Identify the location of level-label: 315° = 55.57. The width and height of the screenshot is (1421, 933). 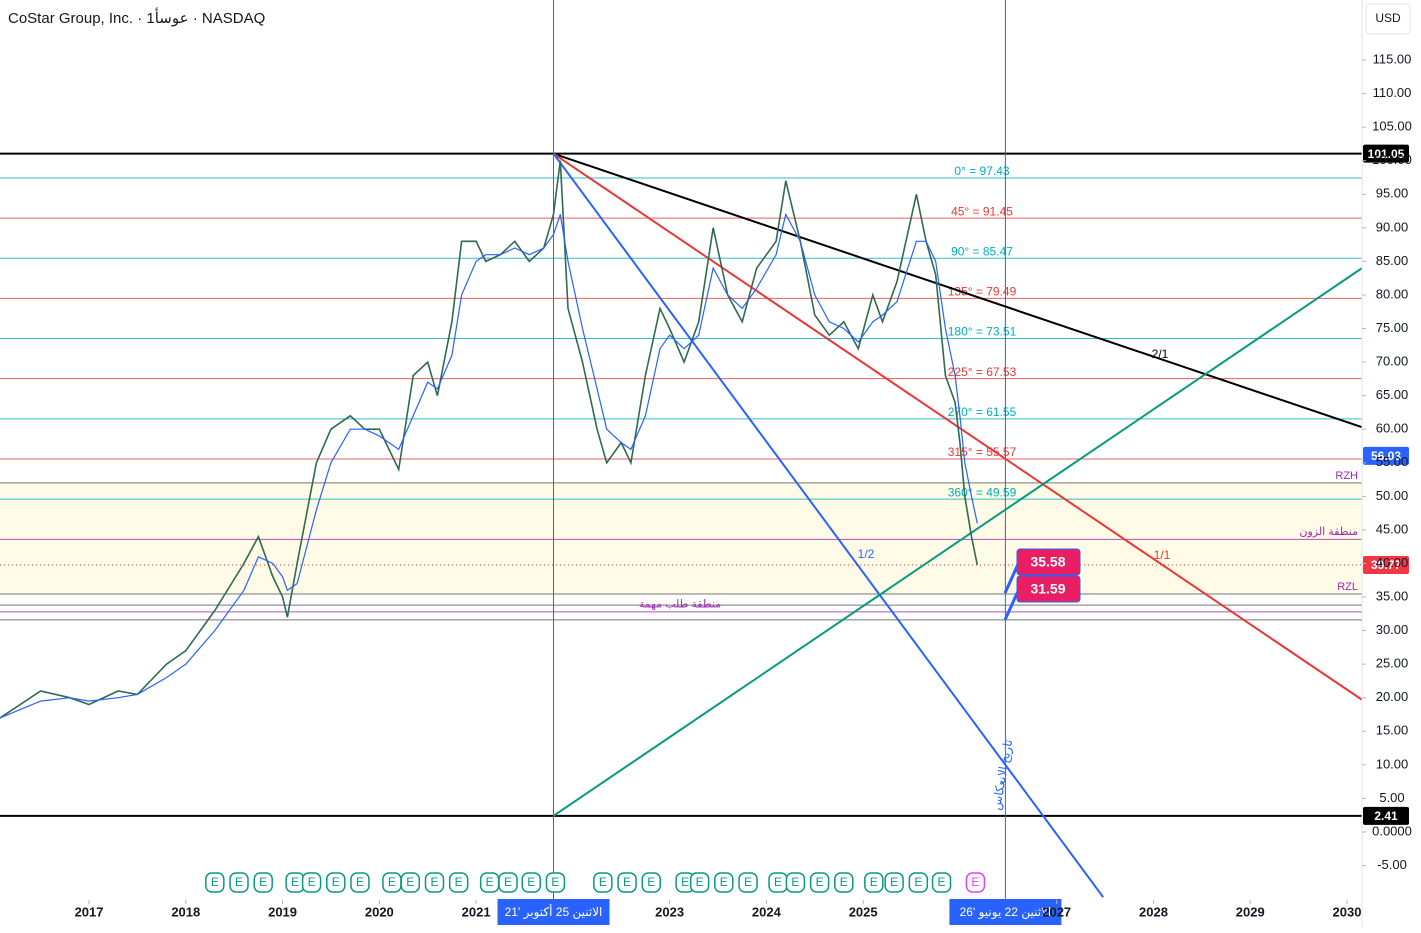
(982, 452).